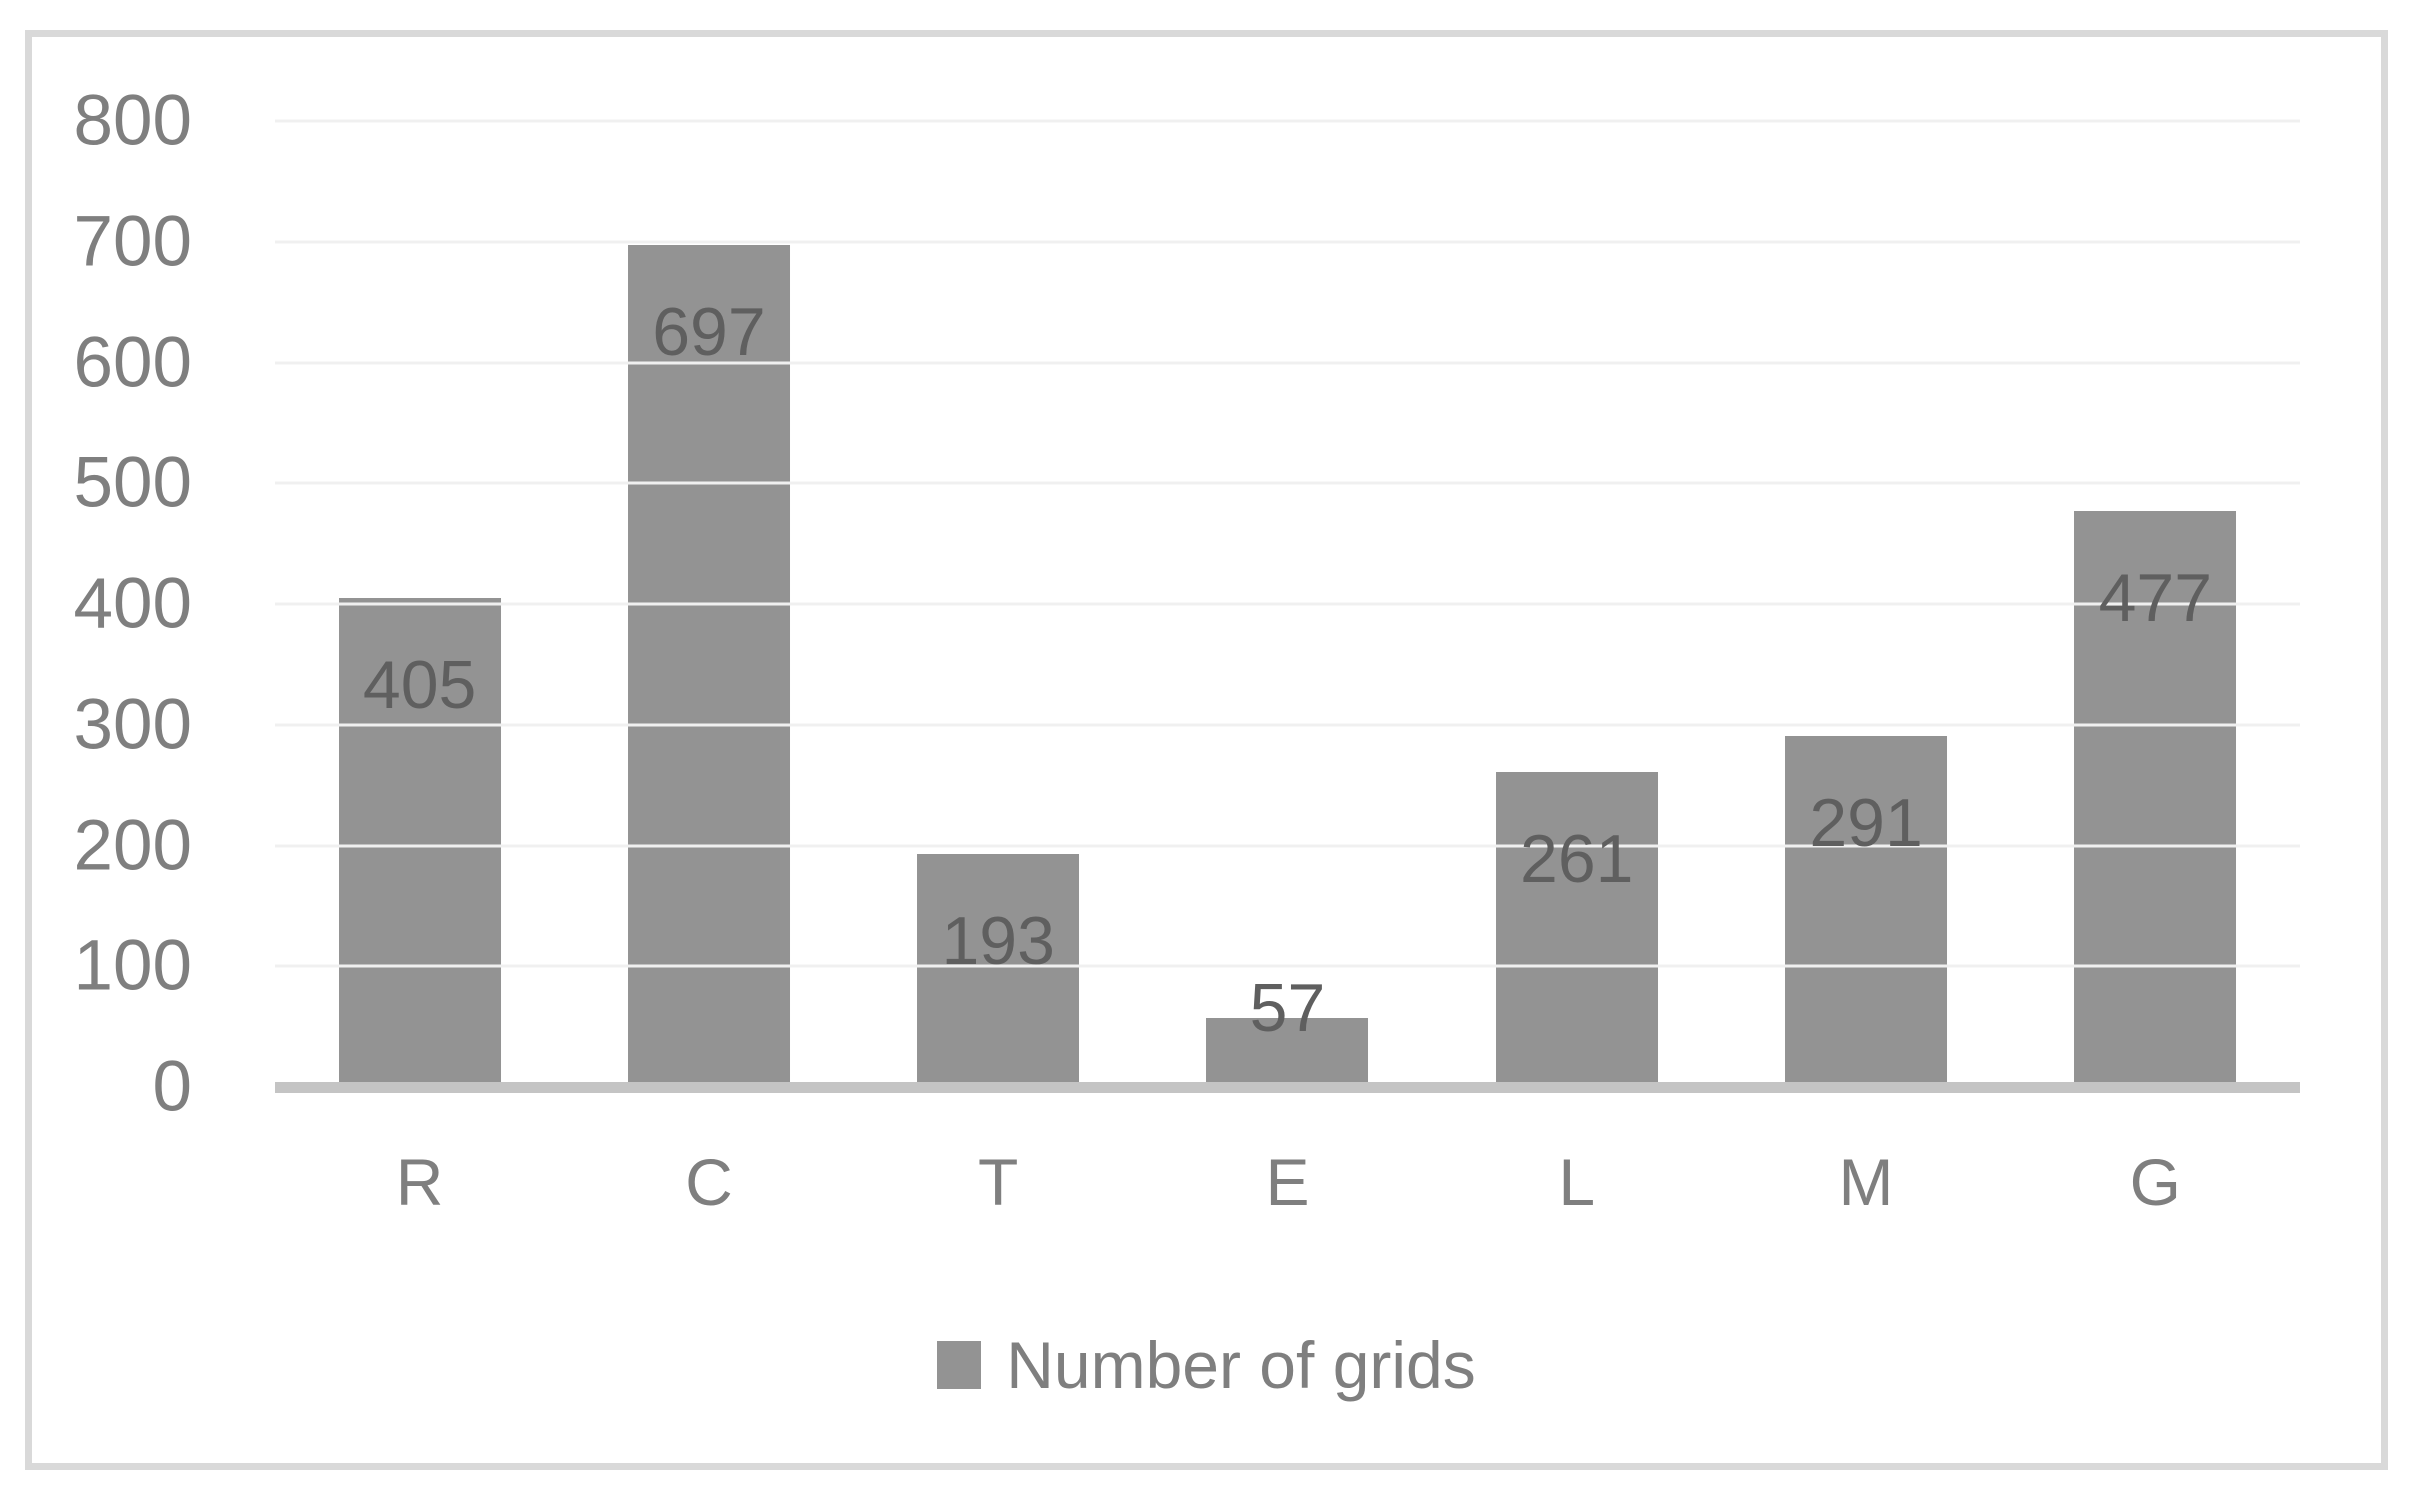 The width and height of the screenshot is (2418, 1506). Describe the element at coordinates (998, 1182) in the screenshot. I see `category-label-T: T` at that location.